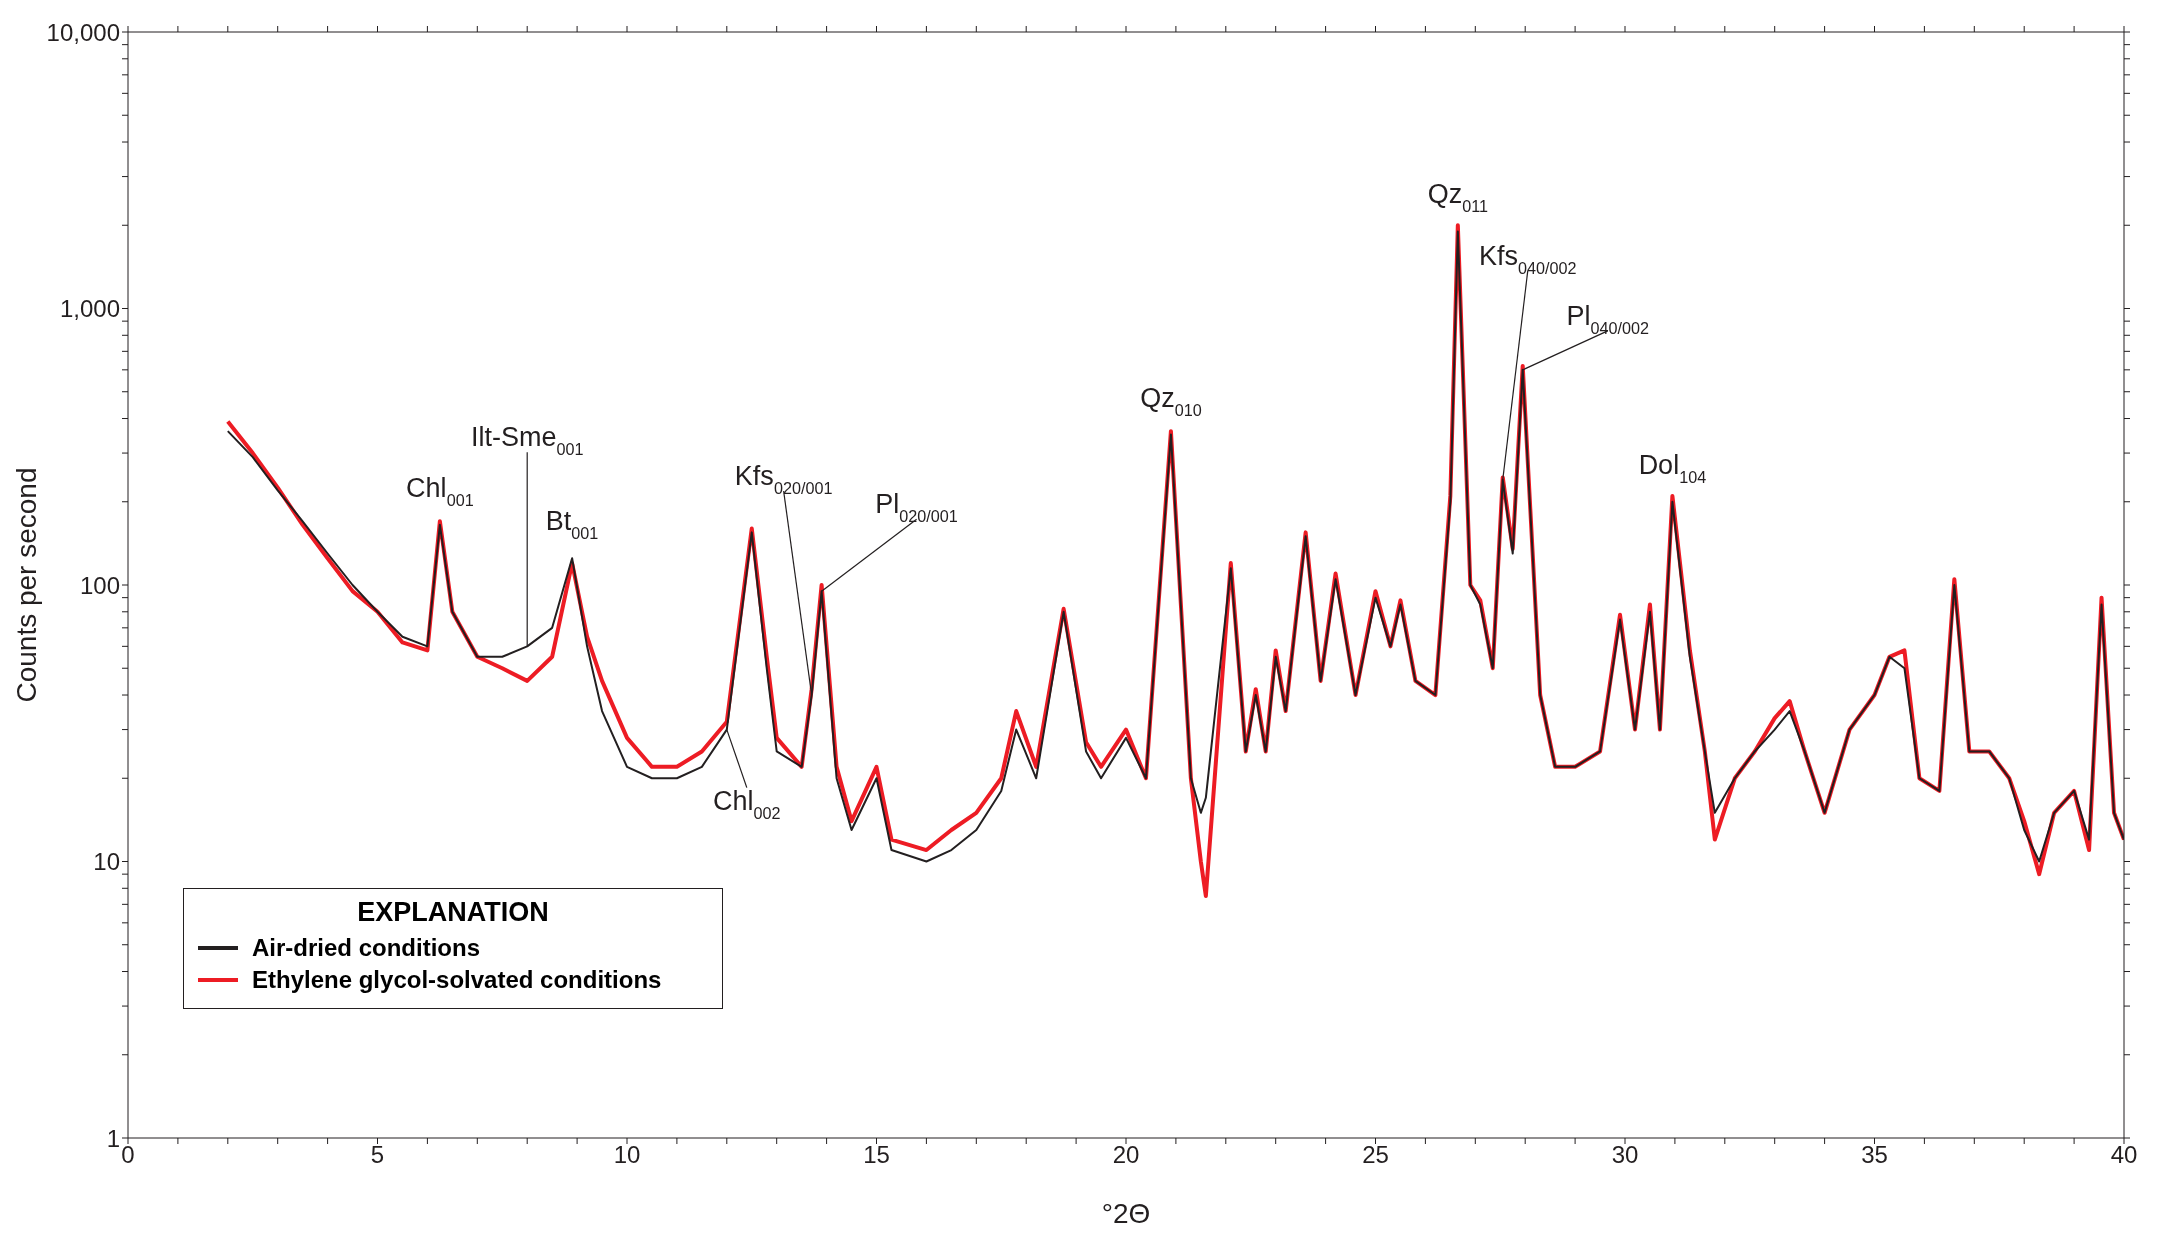 This screenshot has width=2170, height=1254. I want to click on y-tick-label: 100, so click(99, 585).